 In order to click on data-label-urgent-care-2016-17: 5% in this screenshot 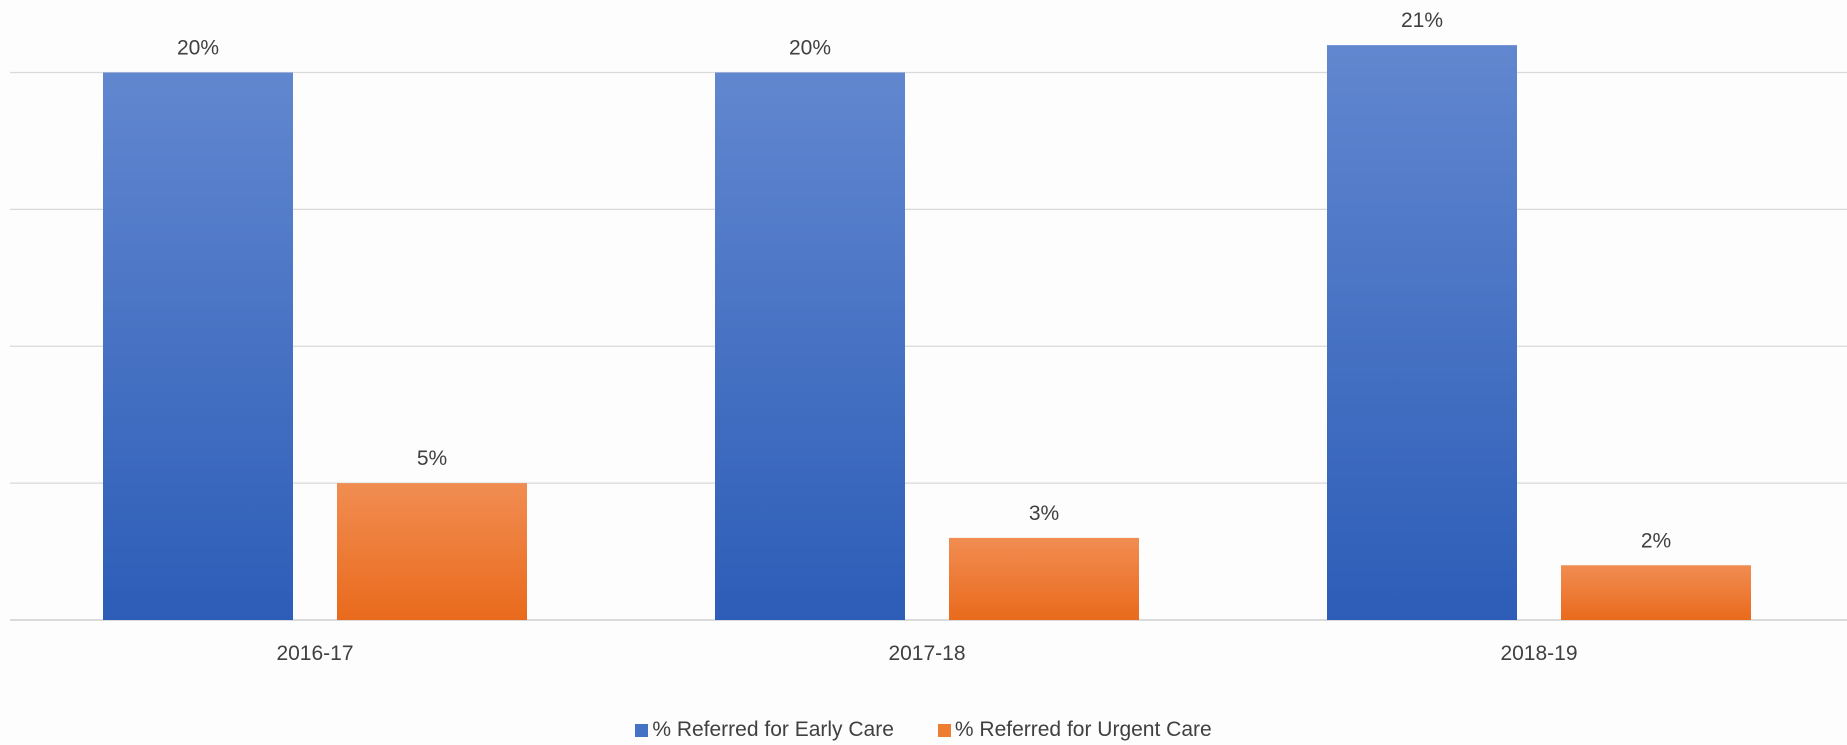, I will do `click(432, 458)`.